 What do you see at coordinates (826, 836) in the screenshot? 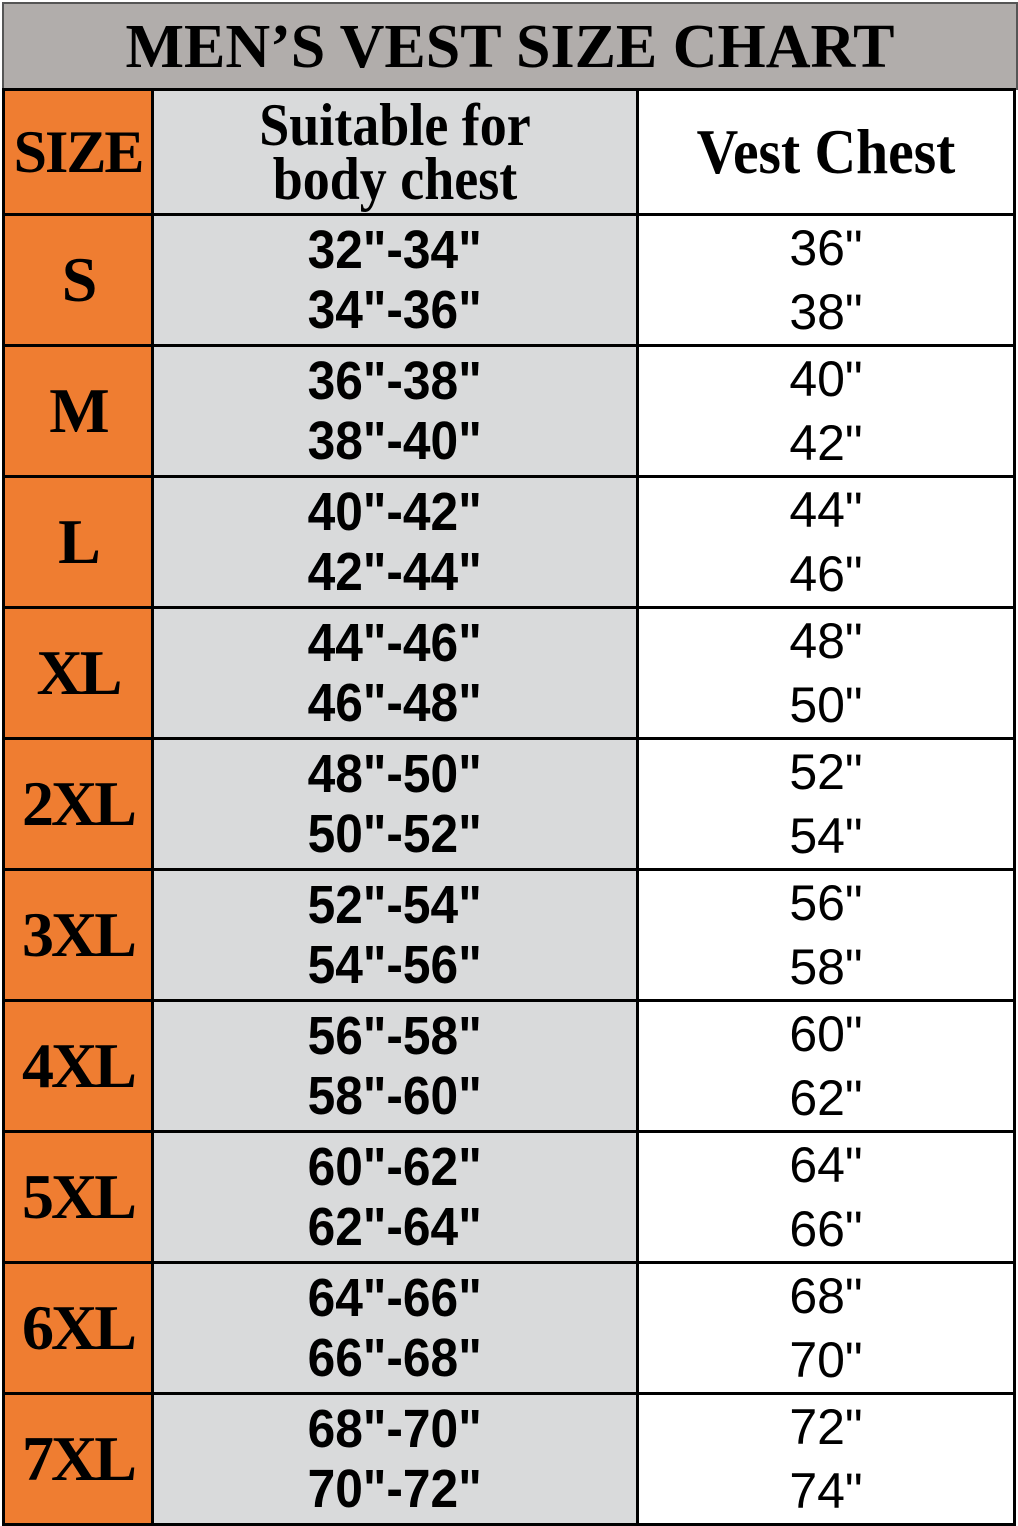
I see `vest-chest-value-2: 54"` at bounding box center [826, 836].